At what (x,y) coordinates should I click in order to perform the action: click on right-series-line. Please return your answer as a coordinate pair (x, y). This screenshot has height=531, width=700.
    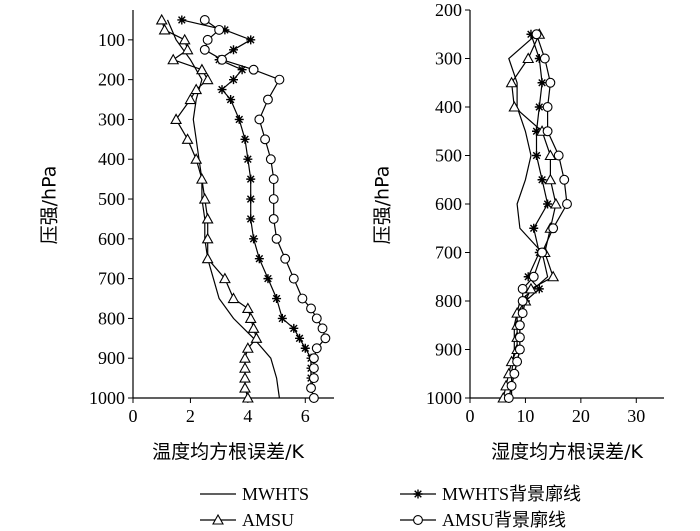
    Looking at the image, I should click on (529, 216).